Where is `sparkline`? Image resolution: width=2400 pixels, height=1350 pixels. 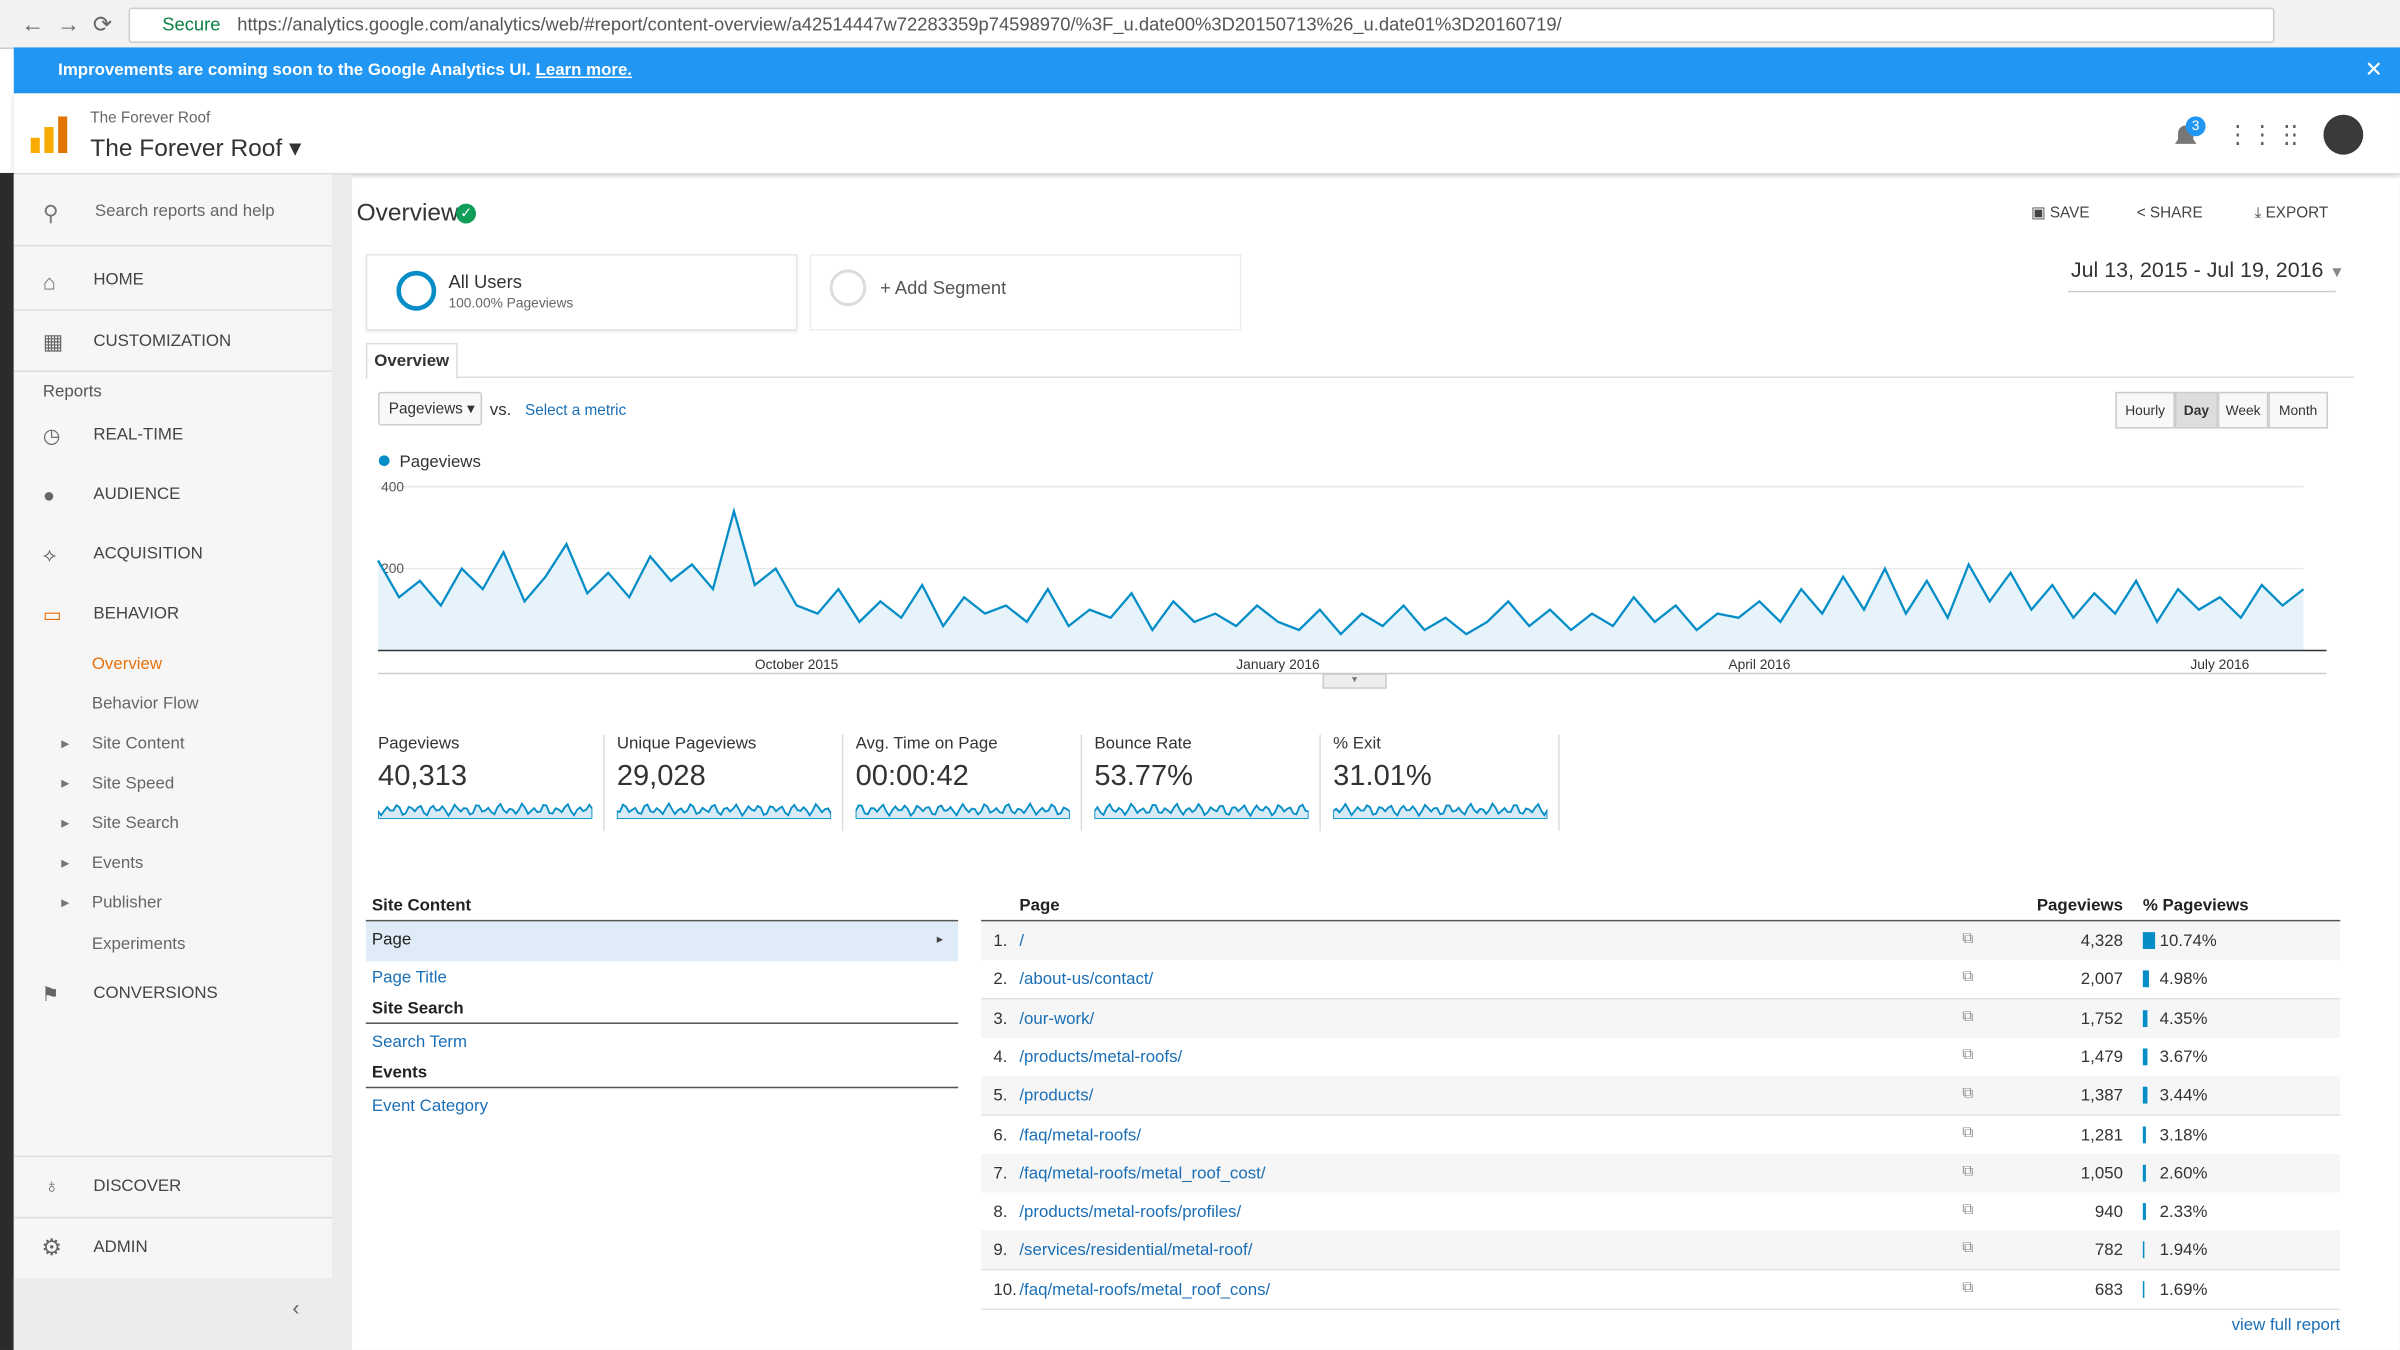
sparkline is located at coordinates (1440, 810).